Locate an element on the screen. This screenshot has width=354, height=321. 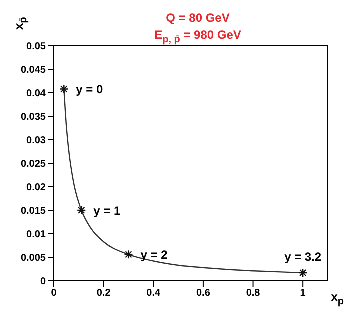
x-tick-label: 0.2 is located at coordinates (104, 294).